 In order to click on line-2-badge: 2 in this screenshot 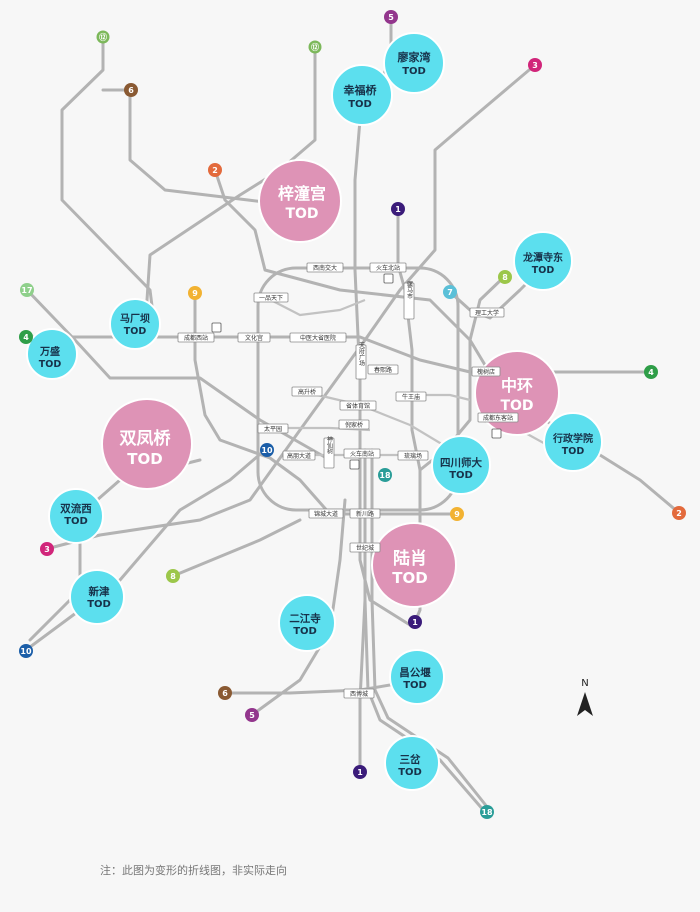, I will do `click(215, 170)`.